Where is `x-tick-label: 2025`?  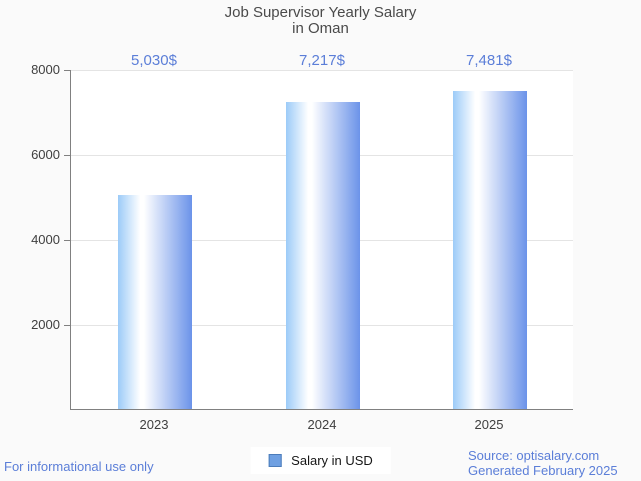
x-tick-label: 2025 is located at coordinates (489, 424).